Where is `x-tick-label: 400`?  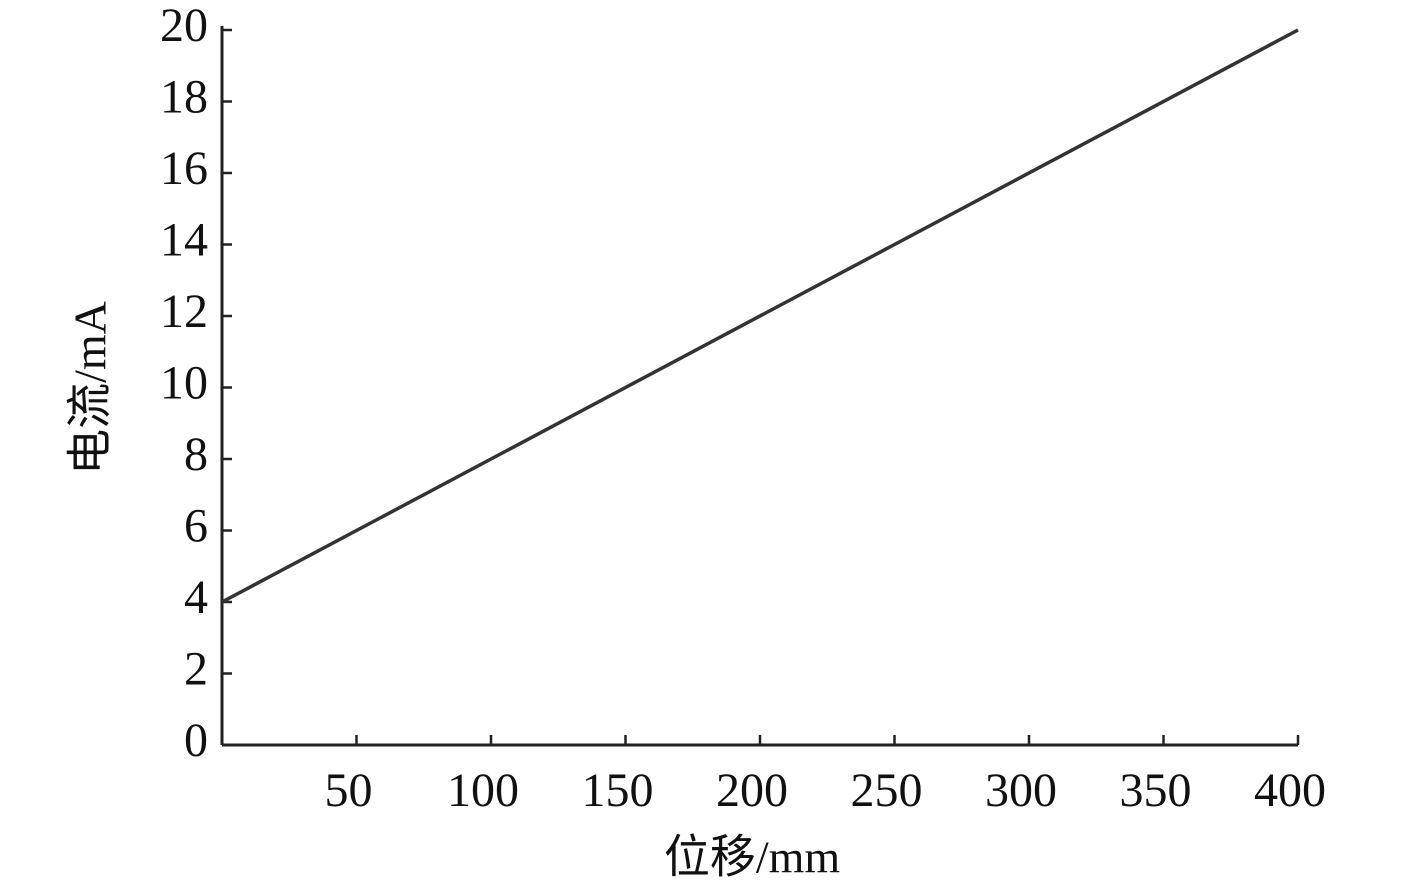
x-tick-label: 400 is located at coordinates (1290, 790).